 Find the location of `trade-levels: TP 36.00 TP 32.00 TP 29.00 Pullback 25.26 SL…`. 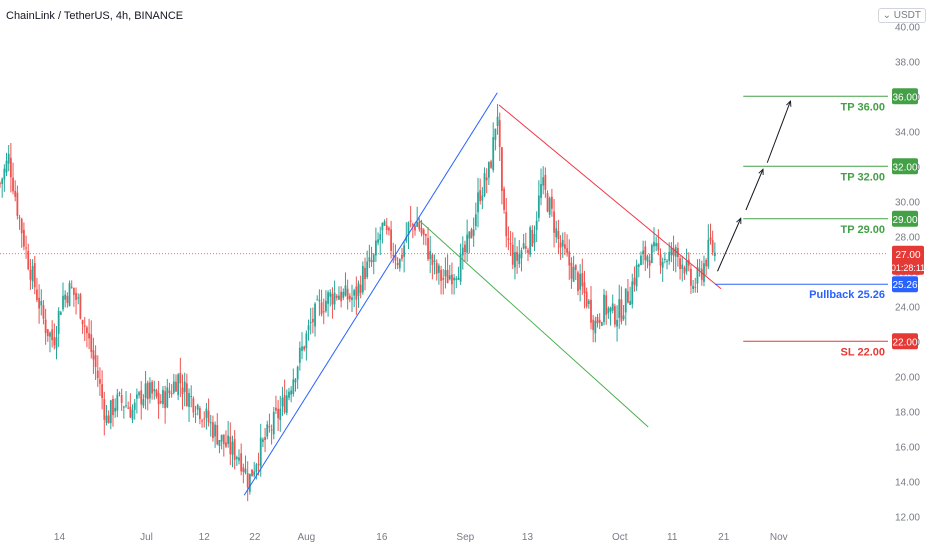

trade-levels: TP 36.00 TP 32.00 TP 29.00 Pullback 25.26 SL… is located at coordinates (801, 226).